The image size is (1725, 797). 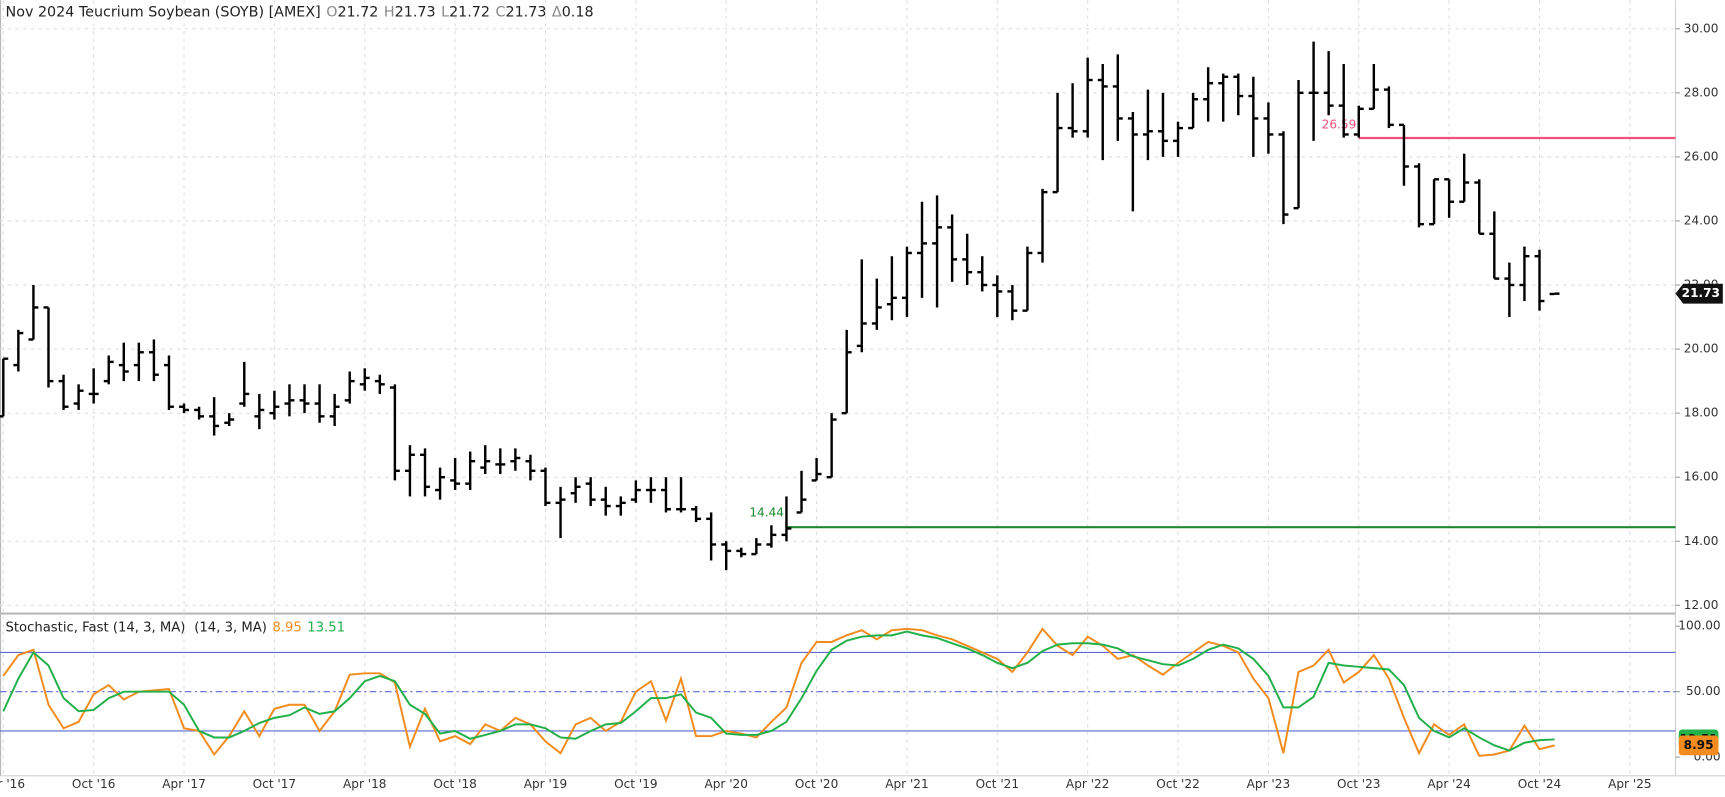 I want to click on x-tick-label: Oct '22, so click(x=1177, y=784).